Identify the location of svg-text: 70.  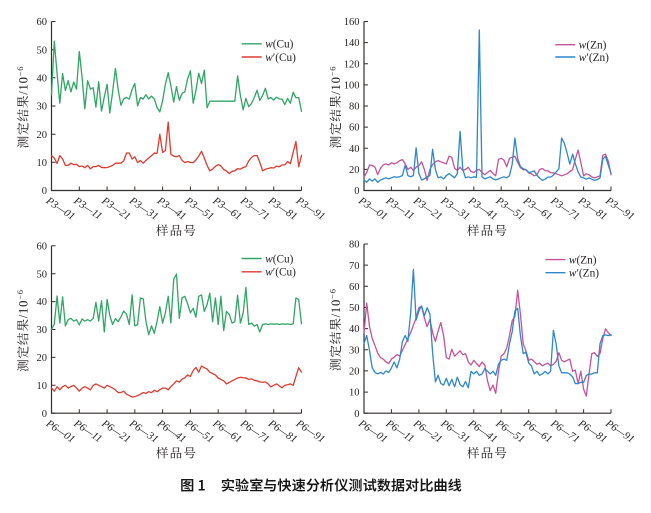
(354, 266).